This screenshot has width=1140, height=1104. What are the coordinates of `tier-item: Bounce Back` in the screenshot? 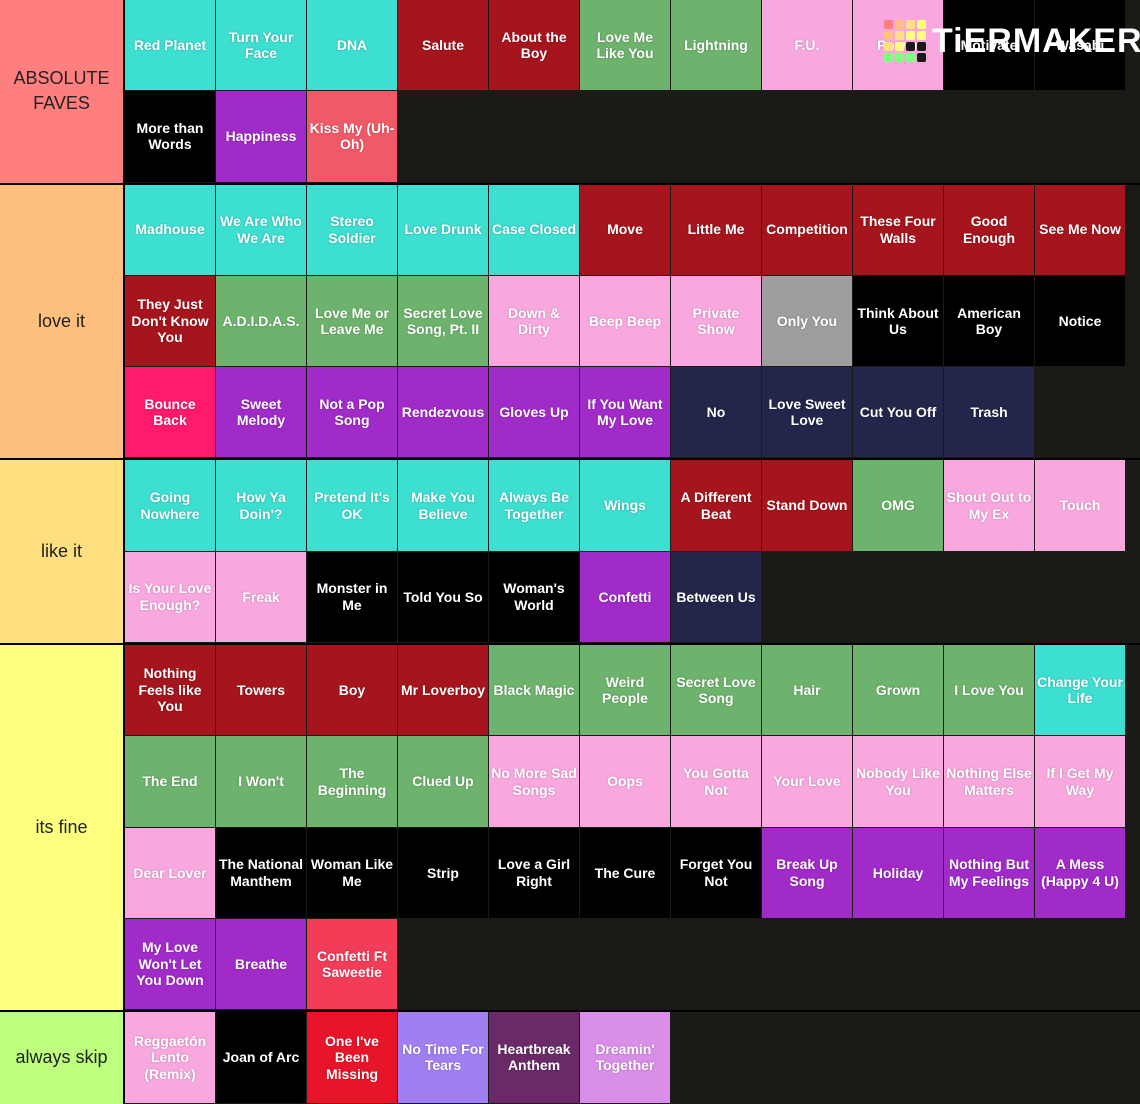 It's located at (170, 412).